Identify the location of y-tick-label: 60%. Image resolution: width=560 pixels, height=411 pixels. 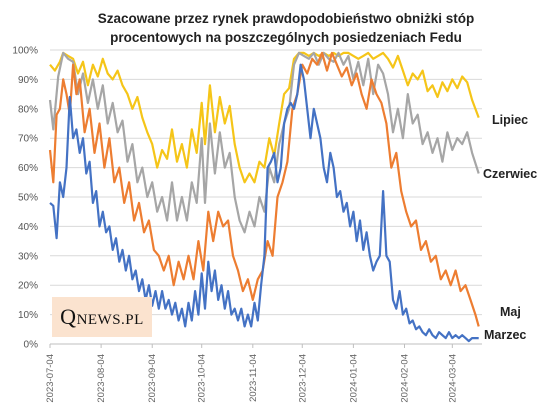
(28, 168).